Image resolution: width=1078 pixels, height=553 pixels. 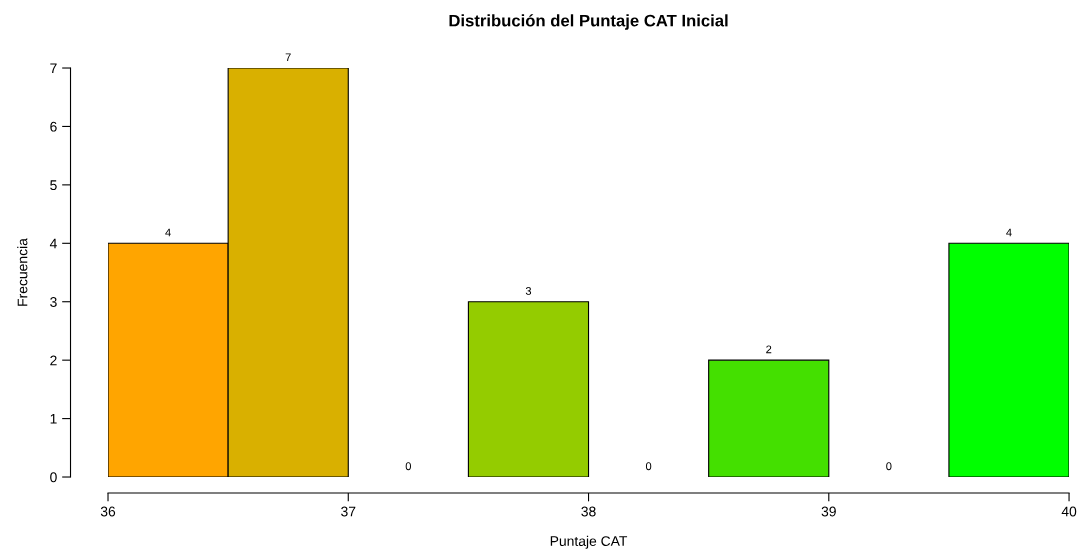 What do you see at coordinates (588, 22) in the screenshot?
I see `chart-title: Distribución del Puntaje CAT Inicial` at bounding box center [588, 22].